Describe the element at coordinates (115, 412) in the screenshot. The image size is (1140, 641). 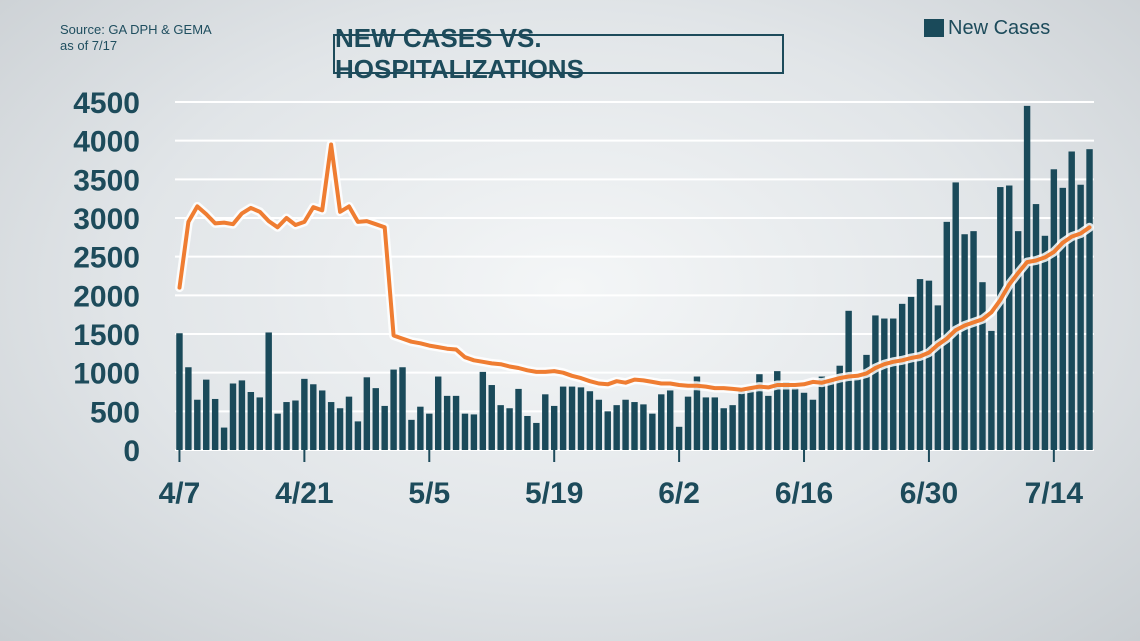
I see `y-tick-label: 500` at that location.